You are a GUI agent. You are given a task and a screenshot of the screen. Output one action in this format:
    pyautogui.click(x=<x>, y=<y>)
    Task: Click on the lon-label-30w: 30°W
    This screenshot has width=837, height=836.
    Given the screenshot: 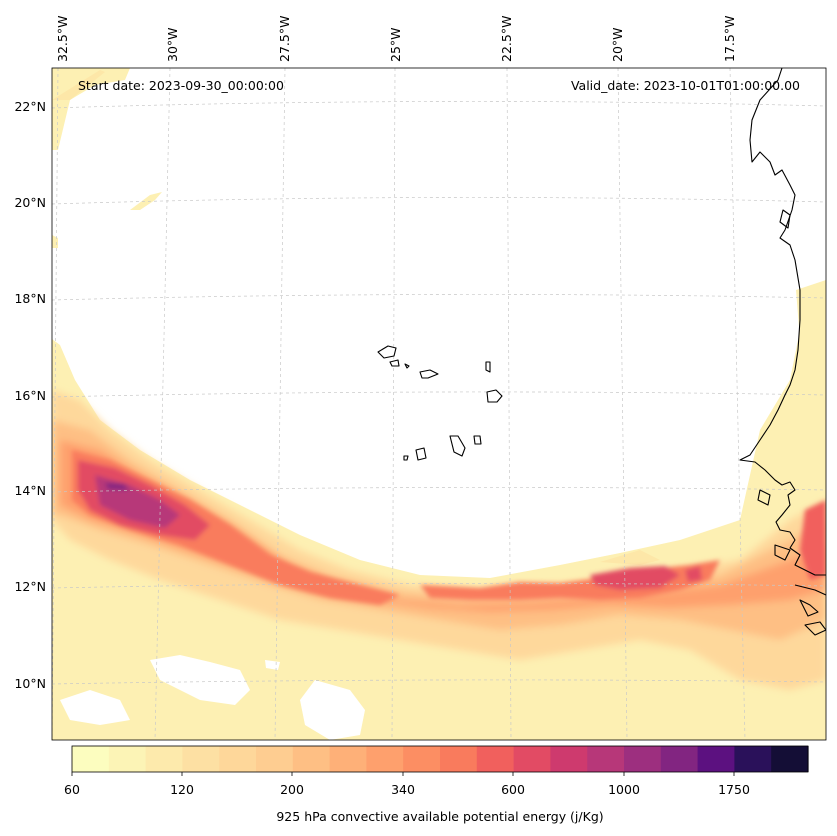 What is the action you would take?
    pyautogui.click(x=172, y=44)
    